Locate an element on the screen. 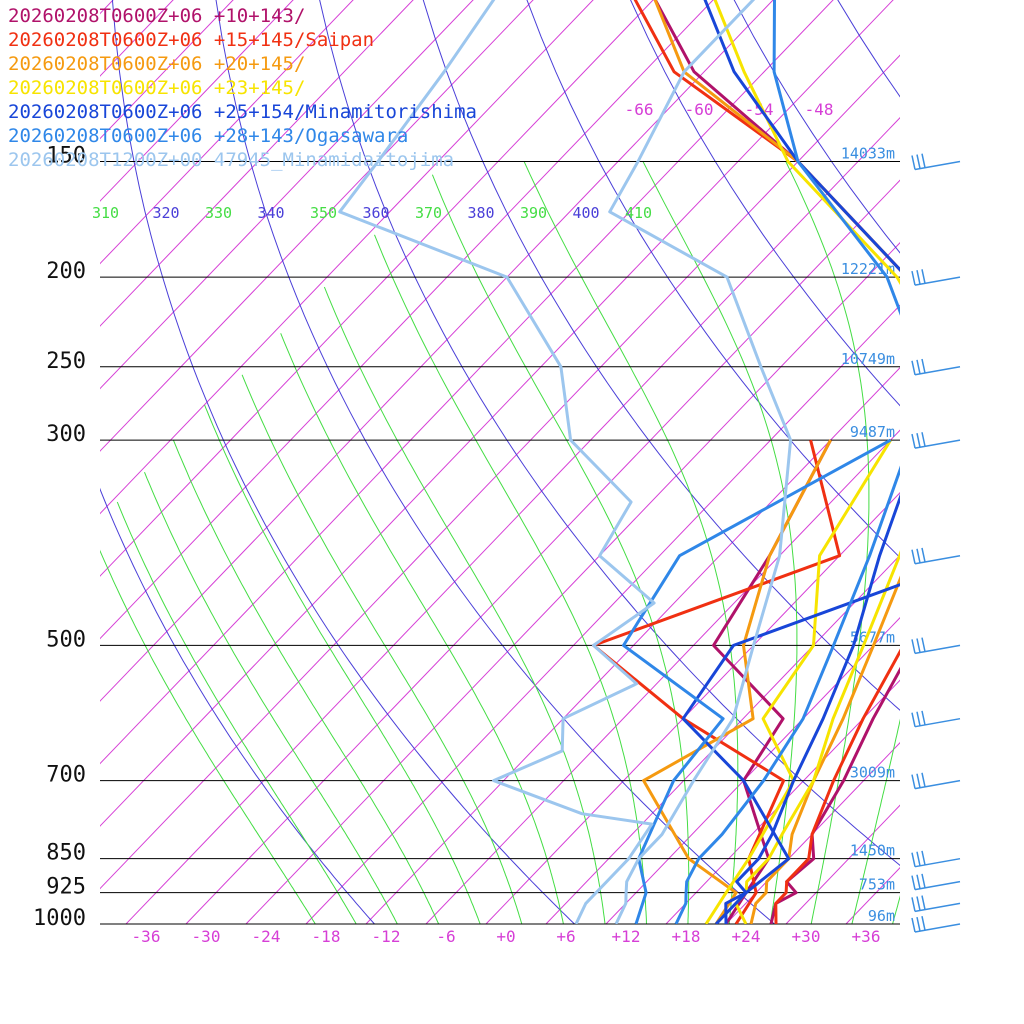 This screenshot has height=1024, width=1024. theta-label: 350 is located at coordinates (323, 213).